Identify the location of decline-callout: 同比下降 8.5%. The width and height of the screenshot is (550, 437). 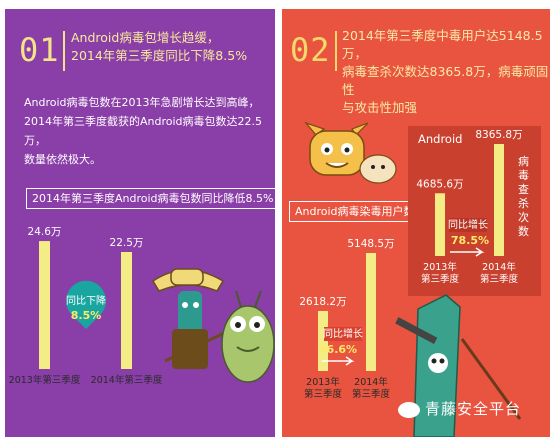
(86, 304).